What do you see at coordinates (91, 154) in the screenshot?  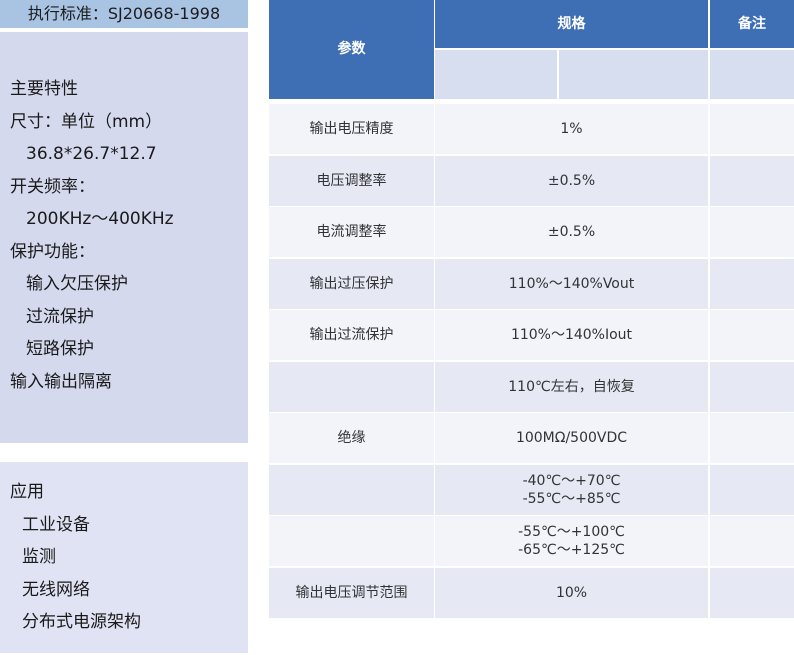 I see `size-value: 36.8*26.7*12.7` at bounding box center [91, 154].